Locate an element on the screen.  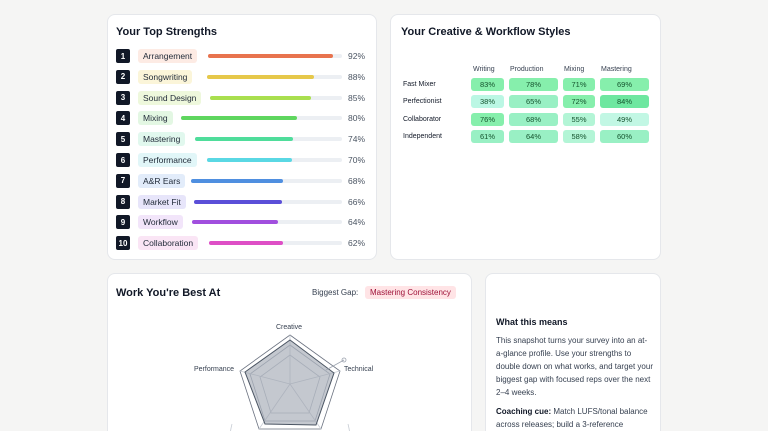
strength-row: 8 Market Fit 66% is located at coordinates (242, 201).